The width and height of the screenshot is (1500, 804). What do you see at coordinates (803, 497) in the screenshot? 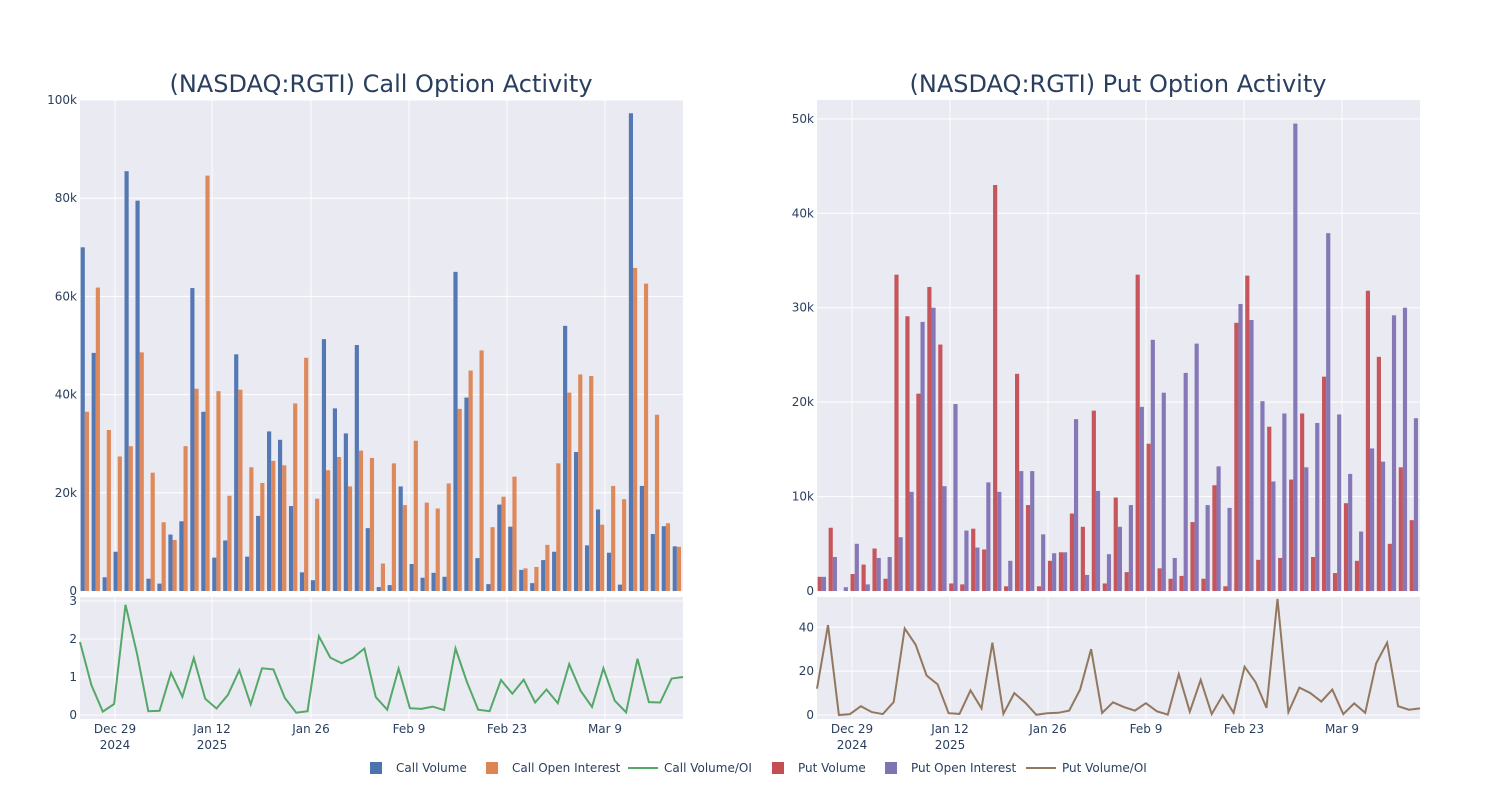
I see `y-tick-label: 10k` at bounding box center [803, 497].